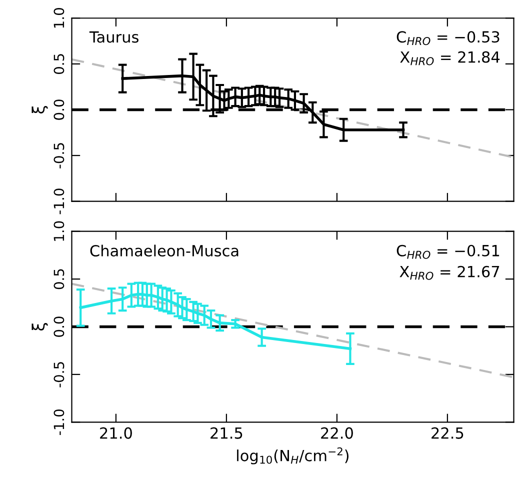 Image resolution: width=520 pixels, height=477 pixels. I want to click on annotation: C$_{HRO}$ = −0.51, so click(448, 251).